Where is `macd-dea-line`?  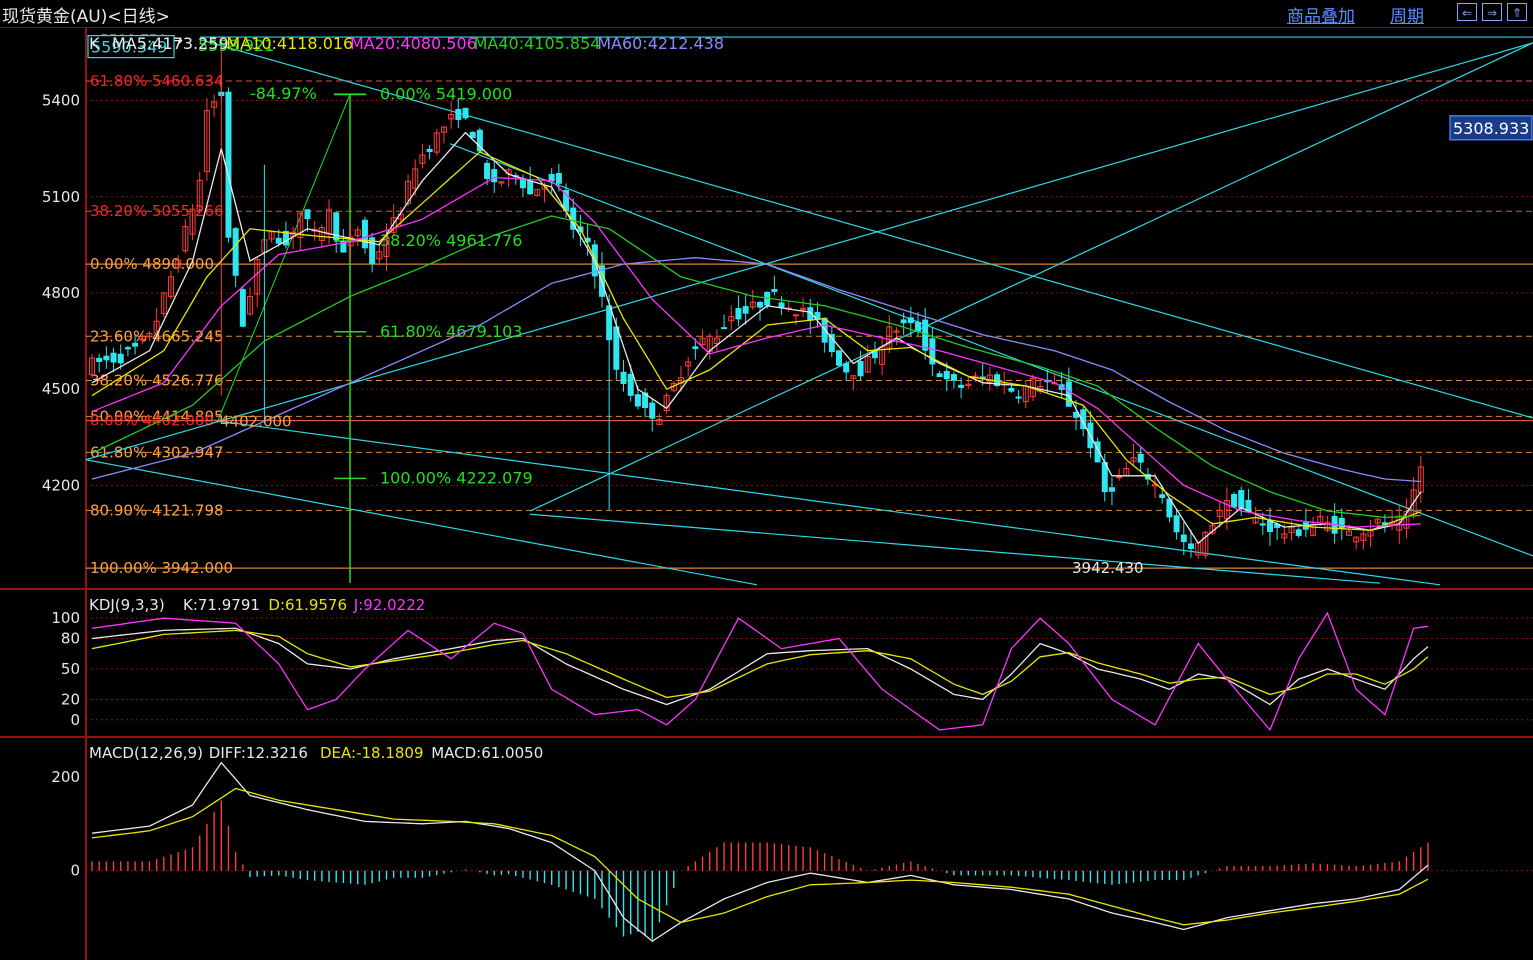 macd-dea-line is located at coordinates (760, 856).